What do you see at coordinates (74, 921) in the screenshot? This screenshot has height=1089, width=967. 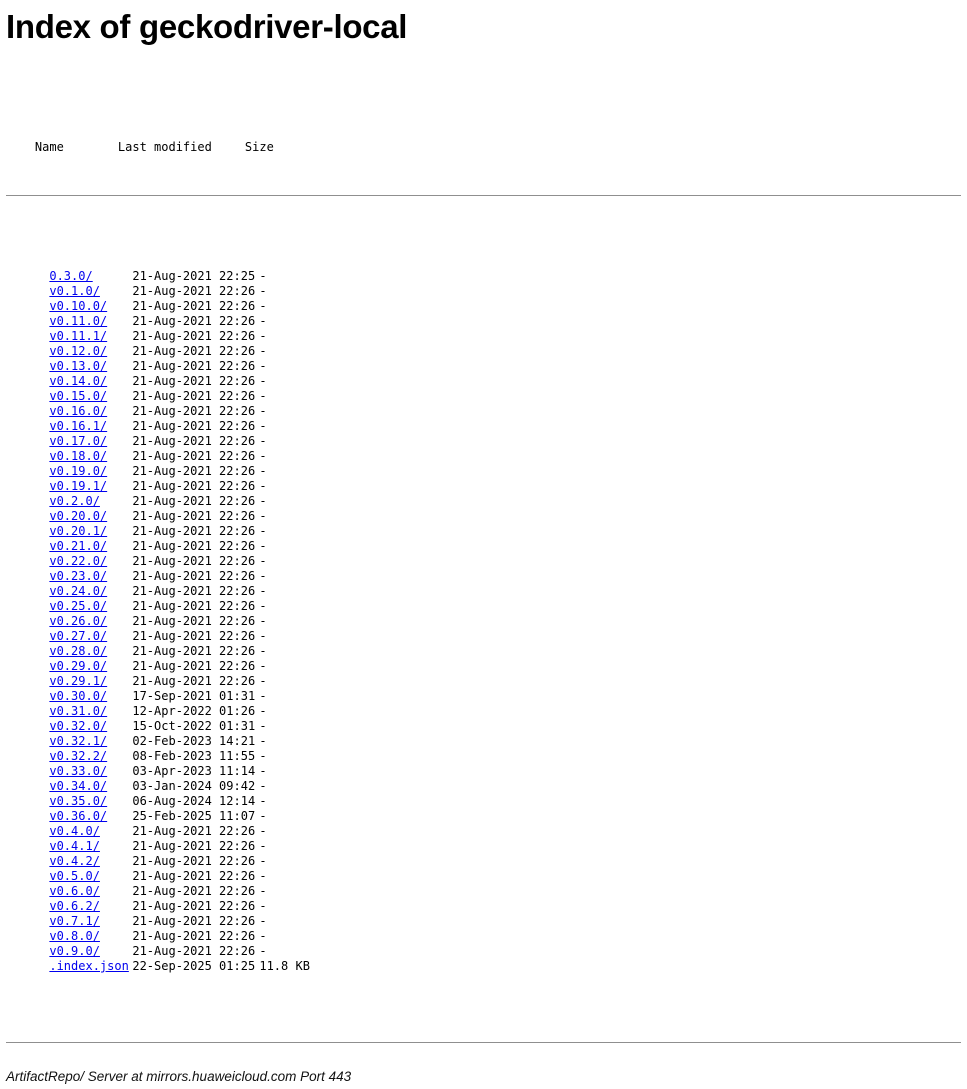 I see `file-link: v0.7.1/` at bounding box center [74, 921].